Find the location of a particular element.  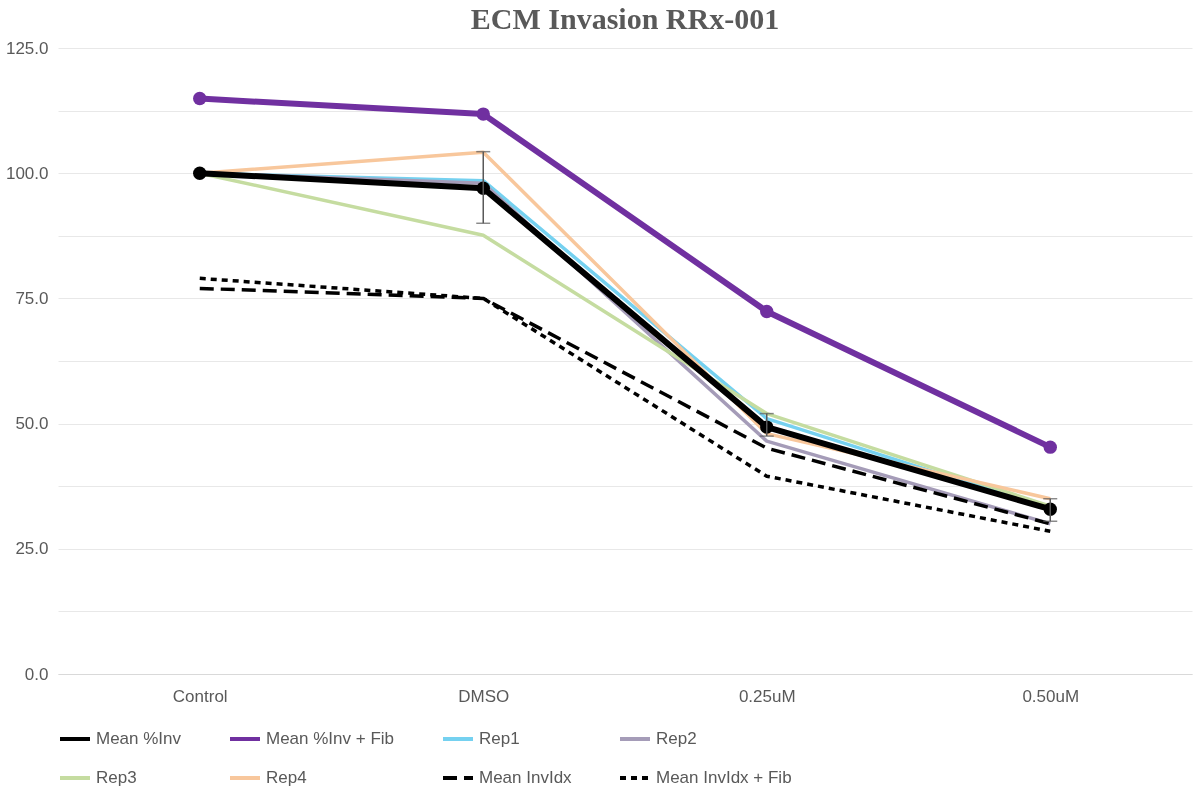

y-tick-label: 125.0 is located at coordinates (27, 48).